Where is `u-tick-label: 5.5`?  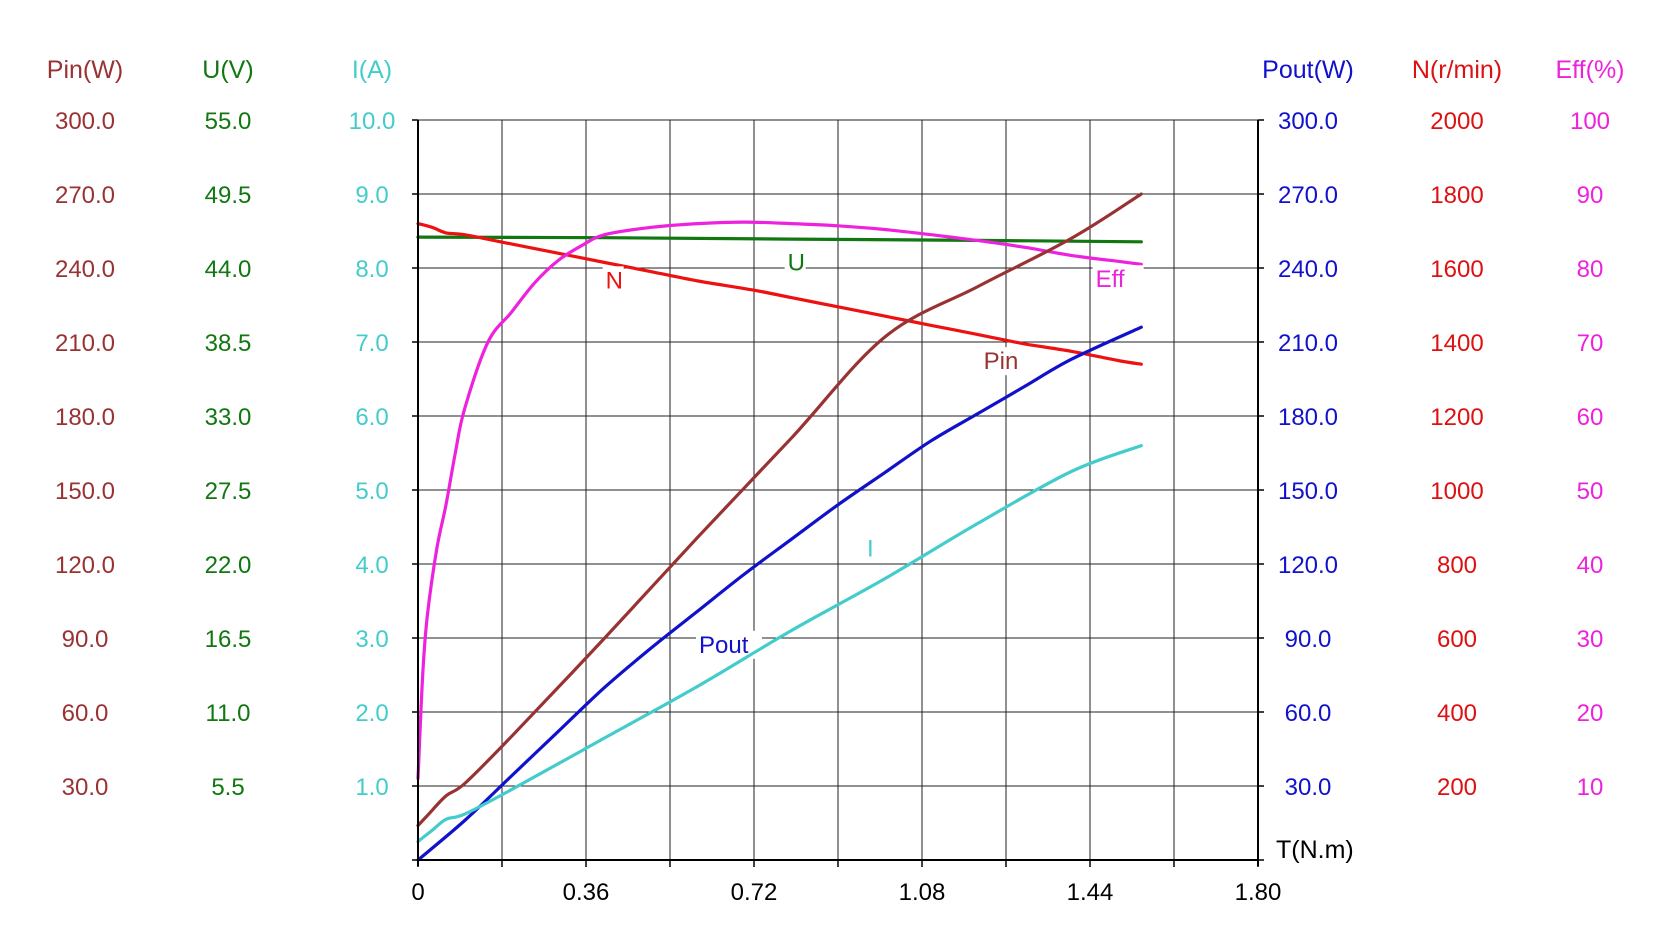 u-tick-label: 5.5 is located at coordinates (227, 787).